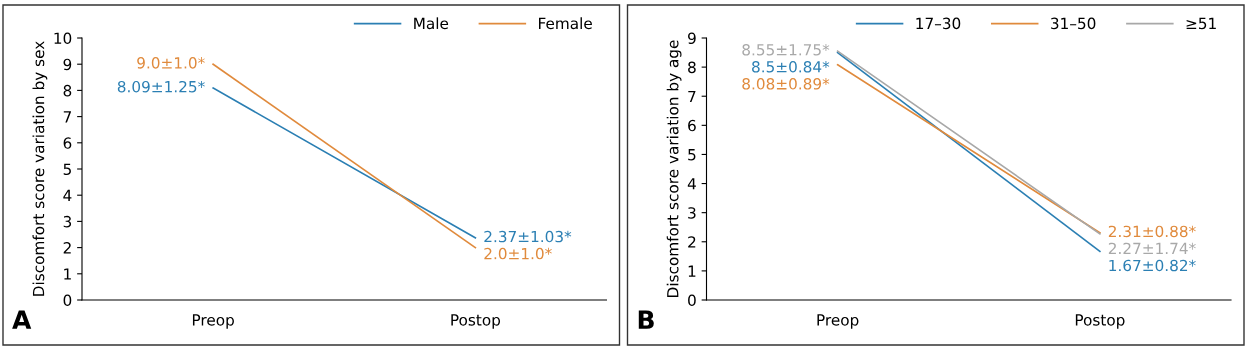 Image resolution: width=1249 pixels, height=348 pixels. What do you see at coordinates (1152, 265) in the screenshot?
I see `data-label: 1.67±0.82*` at bounding box center [1152, 265].